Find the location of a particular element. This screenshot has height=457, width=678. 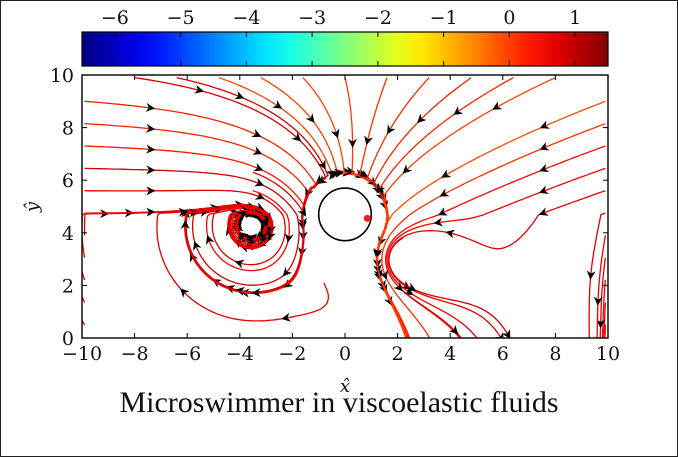

x-axis-label: x̂ is located at coordinates (345, 386).